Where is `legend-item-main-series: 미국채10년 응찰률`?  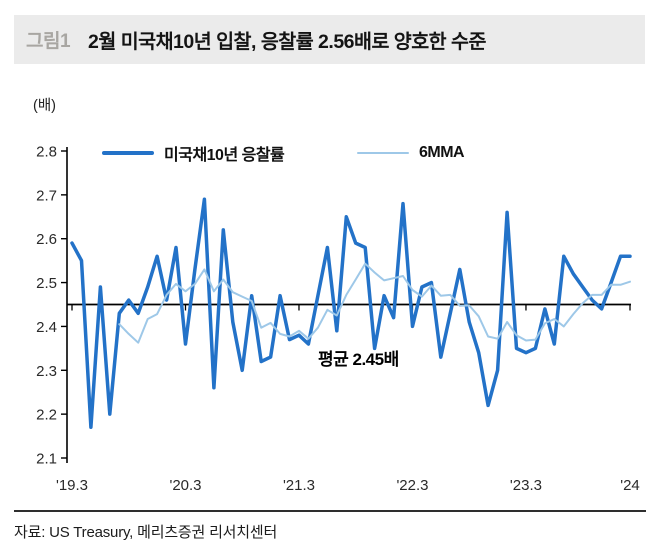
legend-item-main-series: 미국채10년 응찰률 is located at coordinates (193, 153).